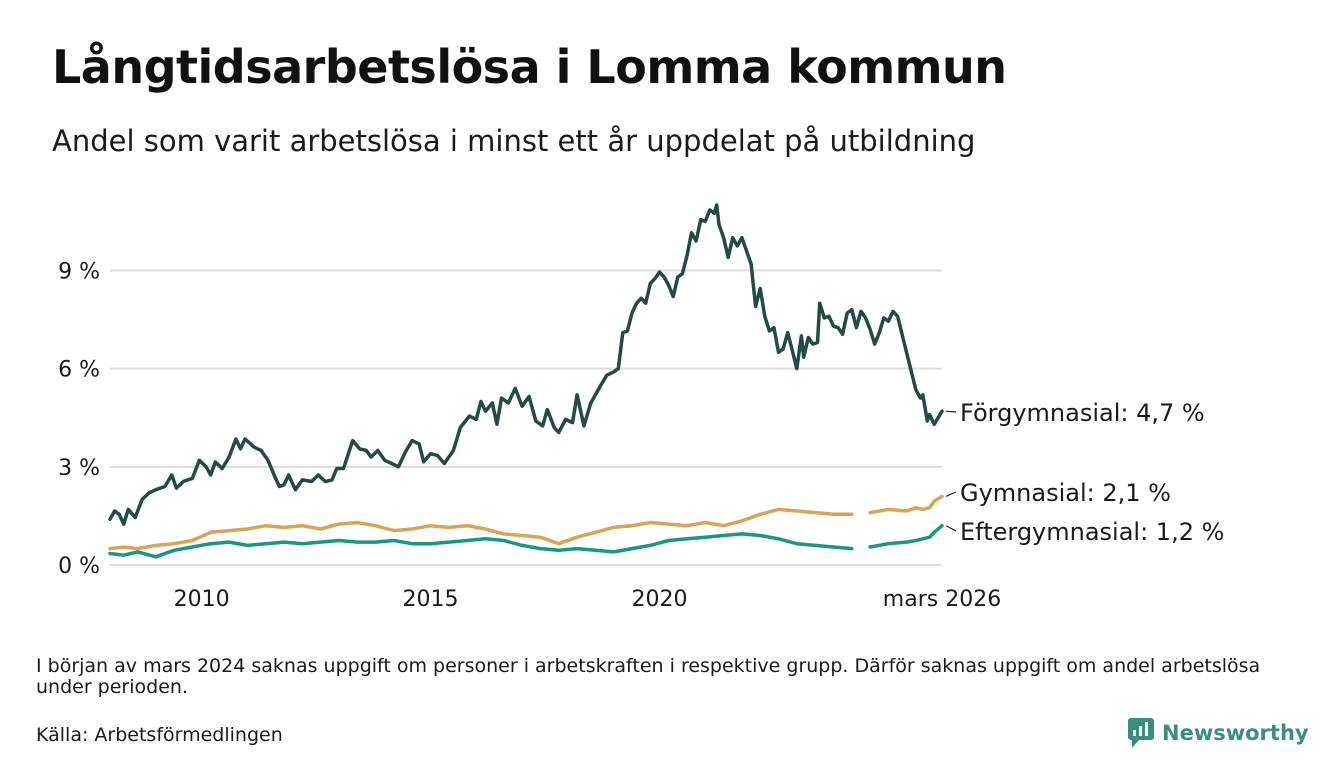  Describe the element at coordinates (202, 599) in the screenshot. I see `x-tick-label: 2010` at that location.